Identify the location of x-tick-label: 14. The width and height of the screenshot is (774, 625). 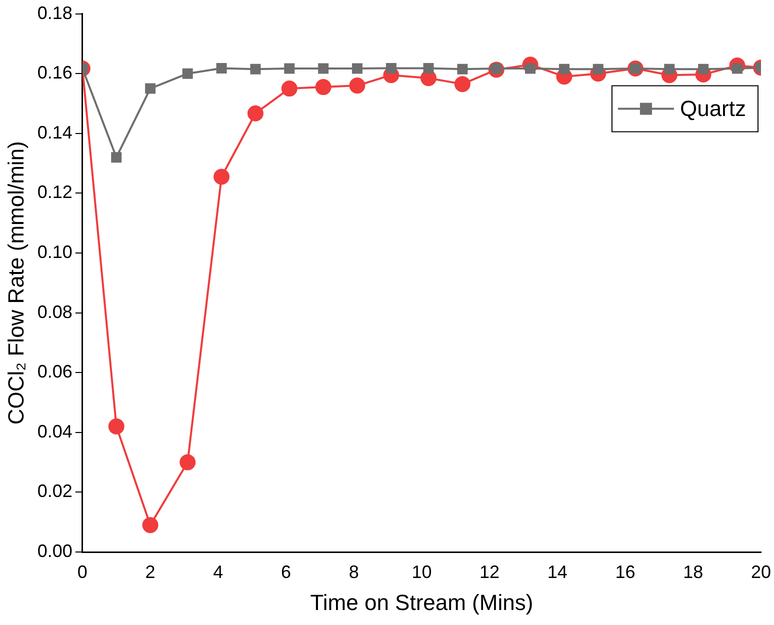
(557, 572).